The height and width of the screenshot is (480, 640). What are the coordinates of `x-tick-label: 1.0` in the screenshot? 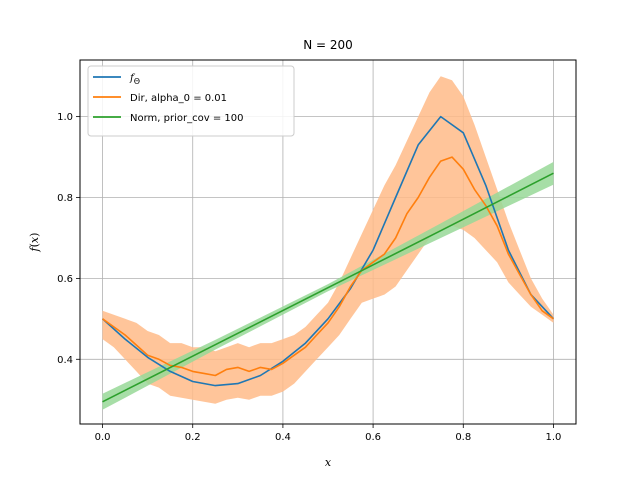 It's located at (554, 437).